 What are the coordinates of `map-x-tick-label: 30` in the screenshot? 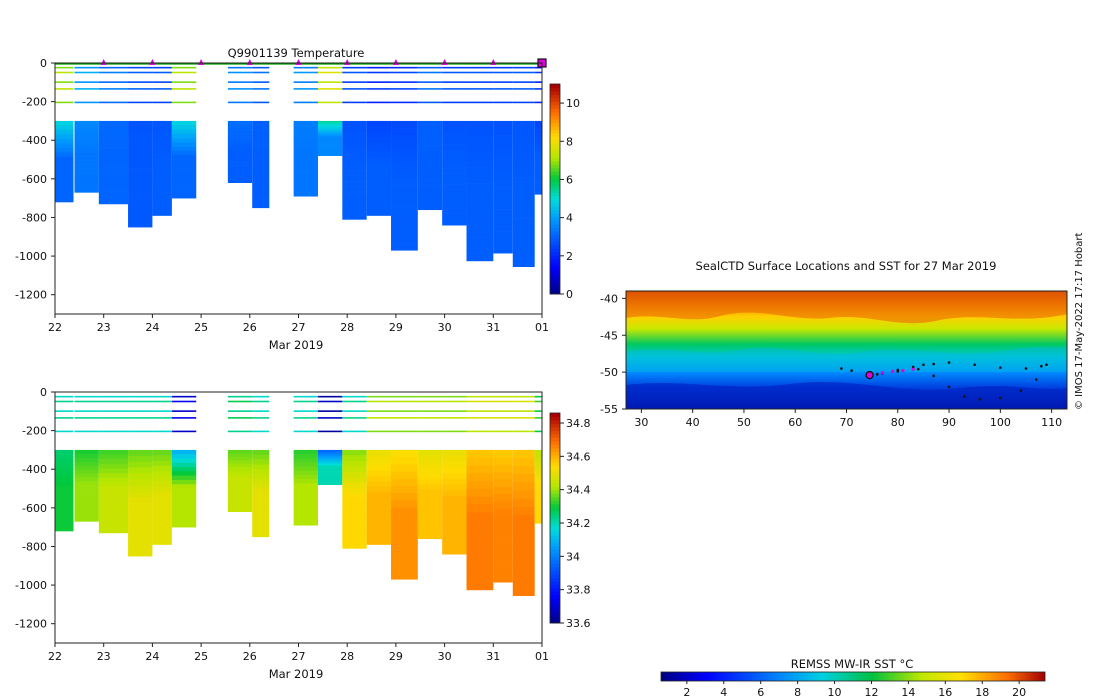 It's located at (641, 422).